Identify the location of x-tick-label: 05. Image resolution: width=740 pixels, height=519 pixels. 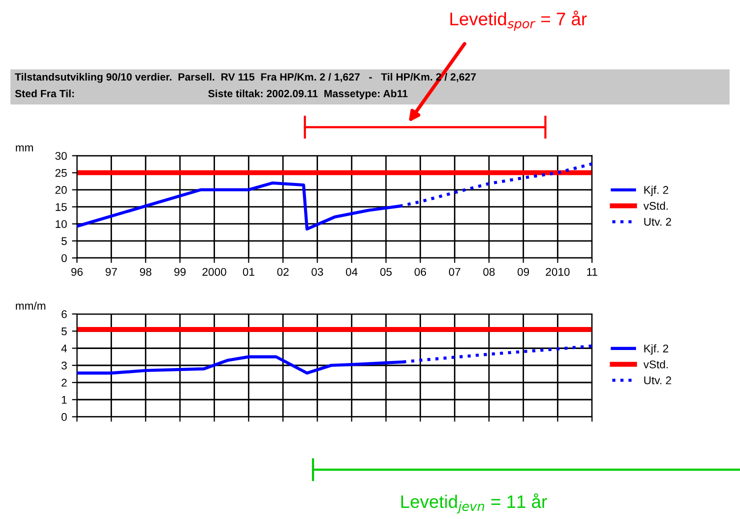
(386, 272).